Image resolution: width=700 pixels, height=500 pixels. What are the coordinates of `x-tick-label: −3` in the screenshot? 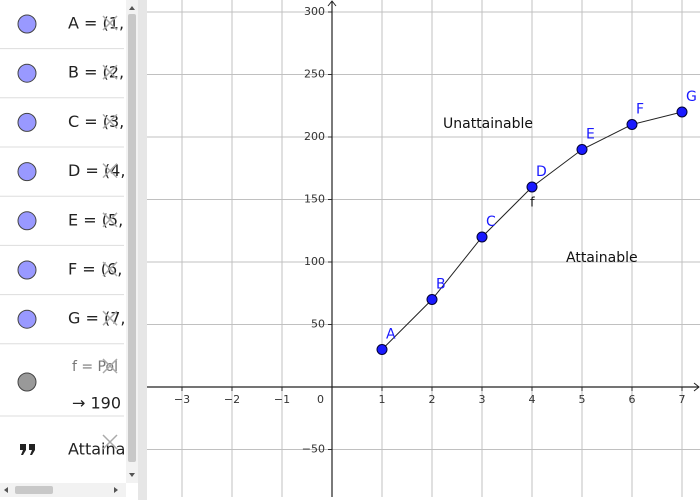 It's located at (182, 399).